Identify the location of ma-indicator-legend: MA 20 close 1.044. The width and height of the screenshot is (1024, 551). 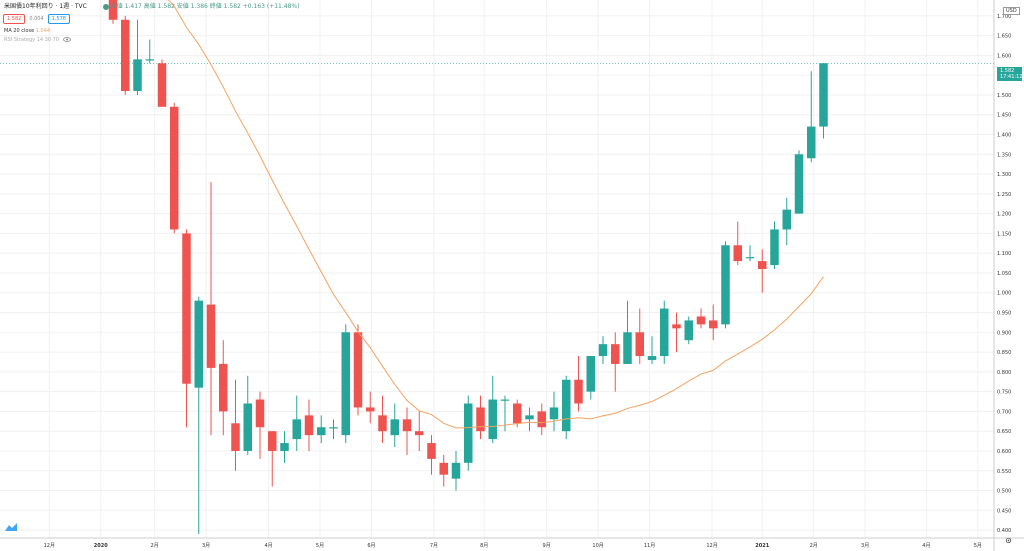
(27, 31).